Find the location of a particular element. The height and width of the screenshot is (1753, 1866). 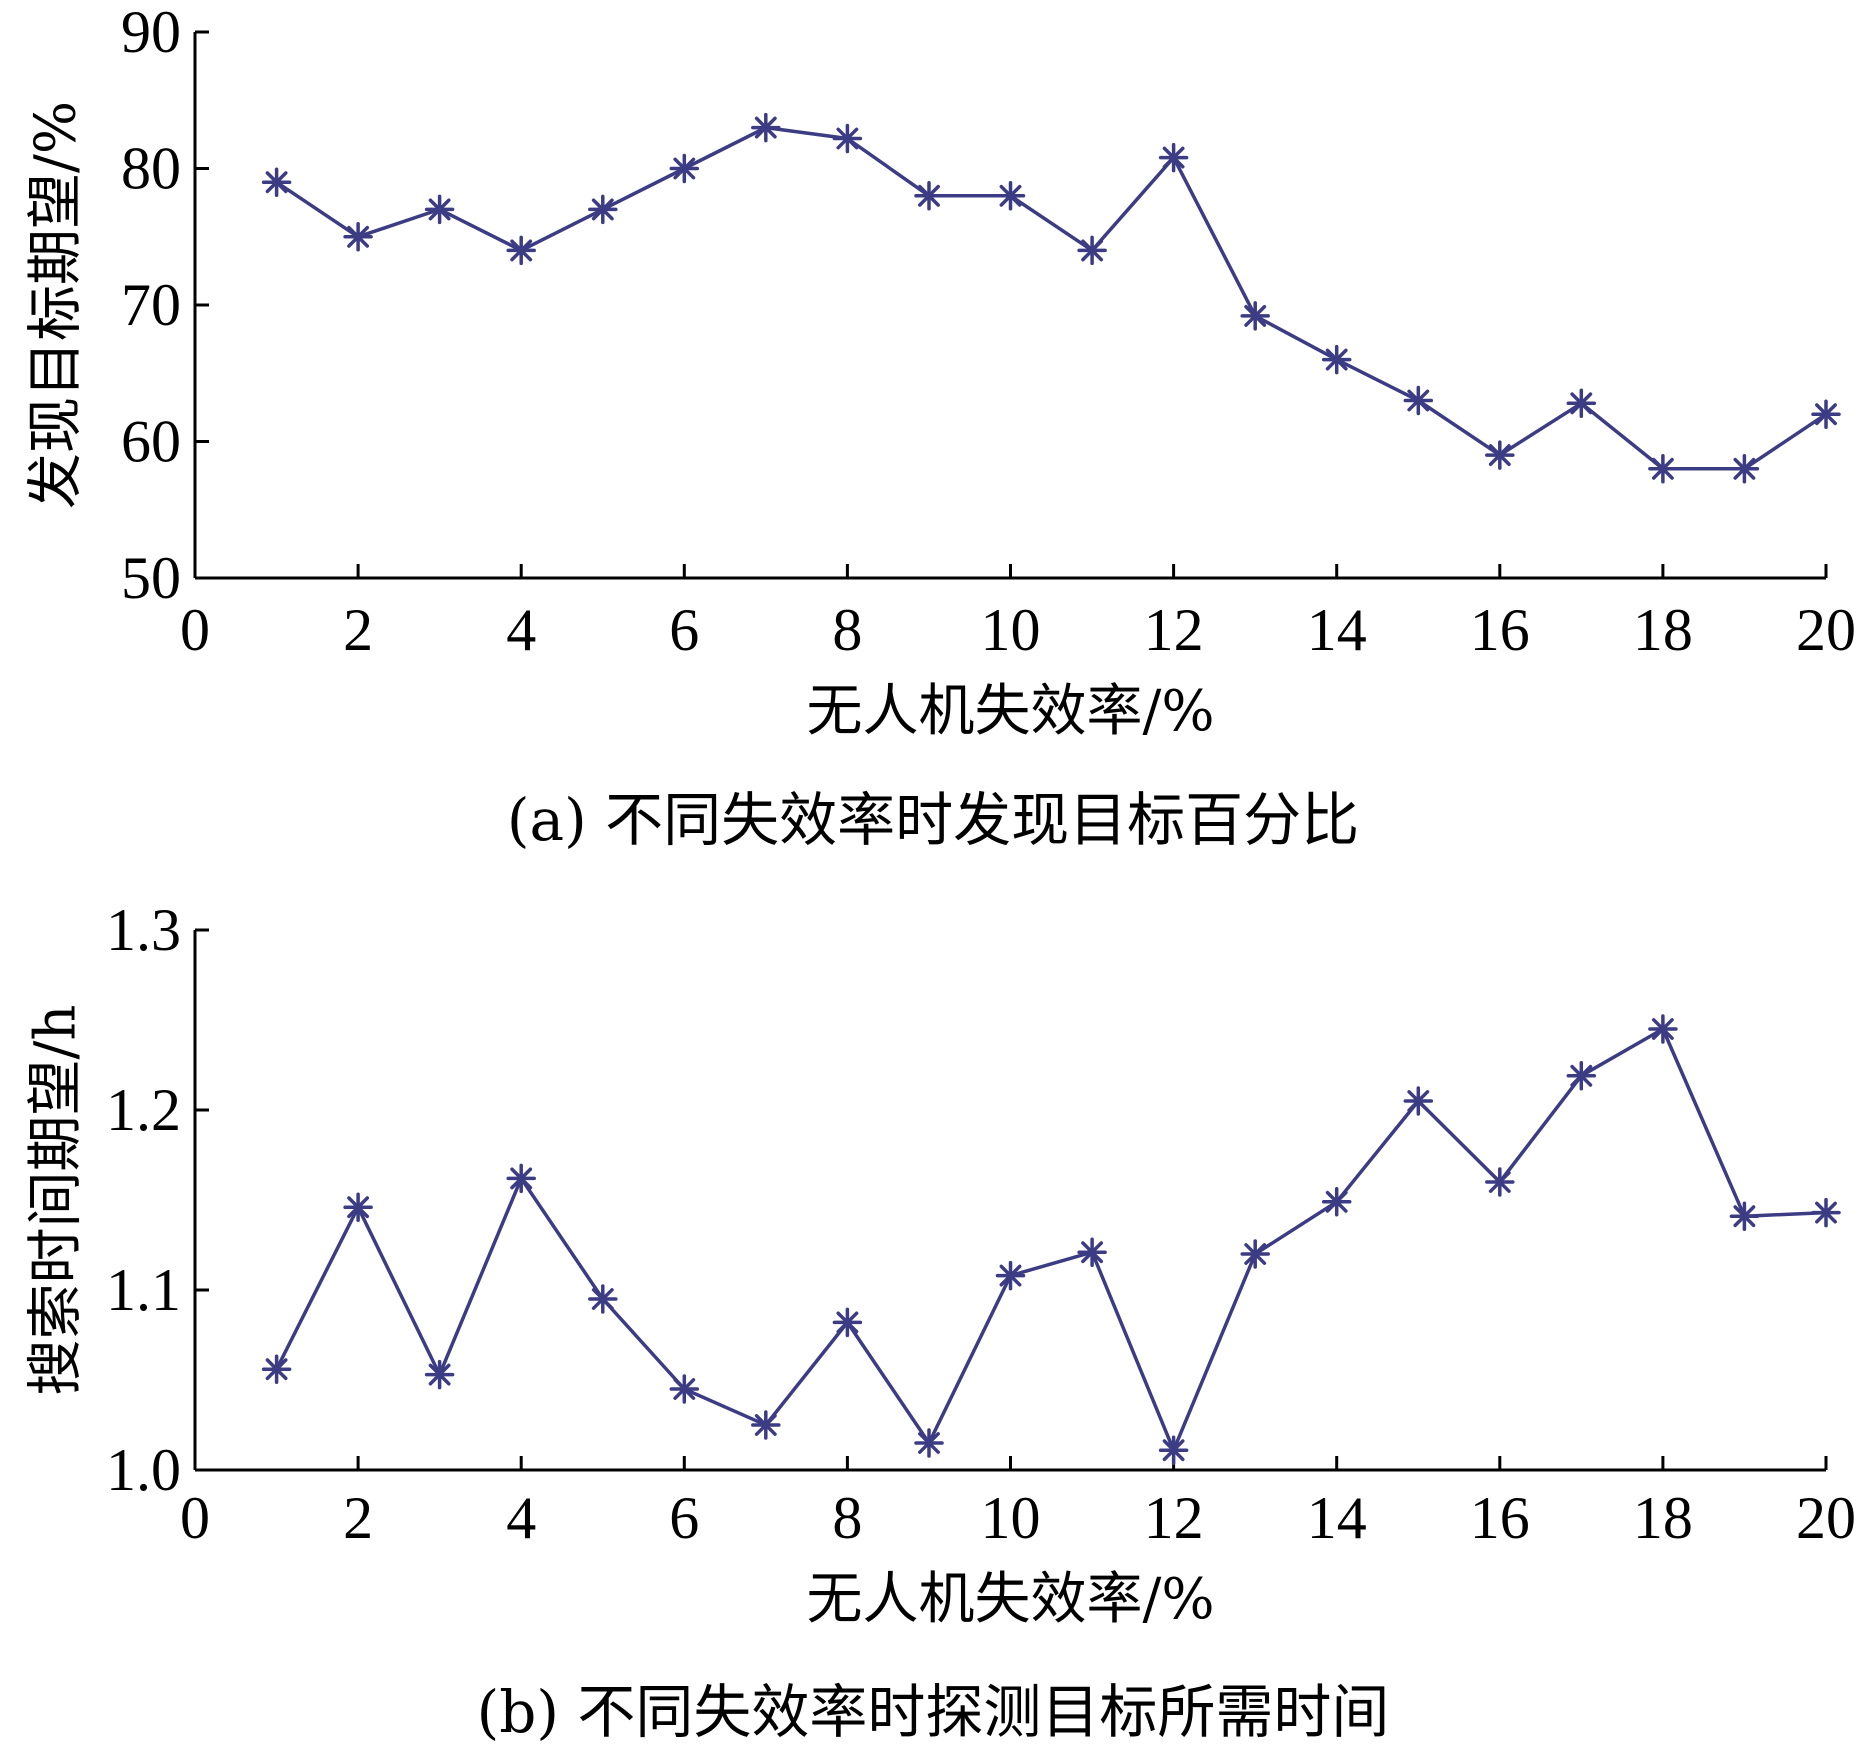

y-tick-label: 80 is located at coordinates (151, 169).